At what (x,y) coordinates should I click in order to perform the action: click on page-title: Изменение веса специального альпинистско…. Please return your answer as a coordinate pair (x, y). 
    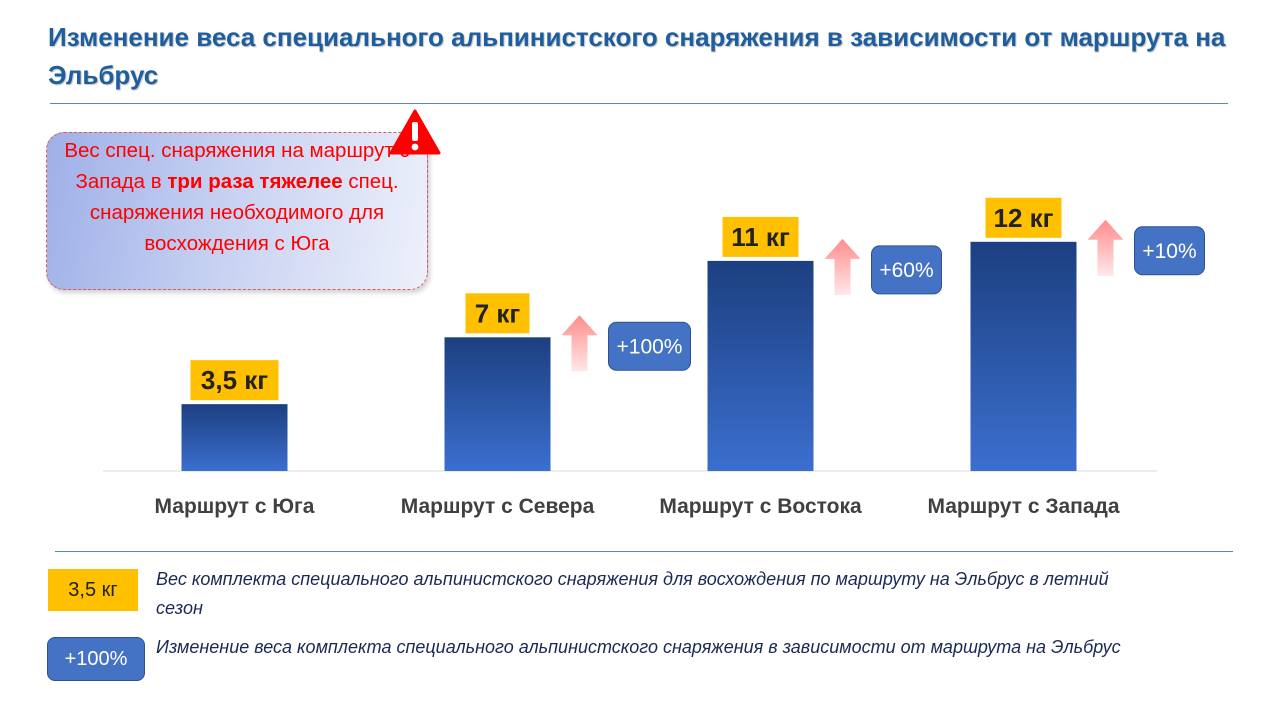
    Looking at the image, I should click on (637, 56).